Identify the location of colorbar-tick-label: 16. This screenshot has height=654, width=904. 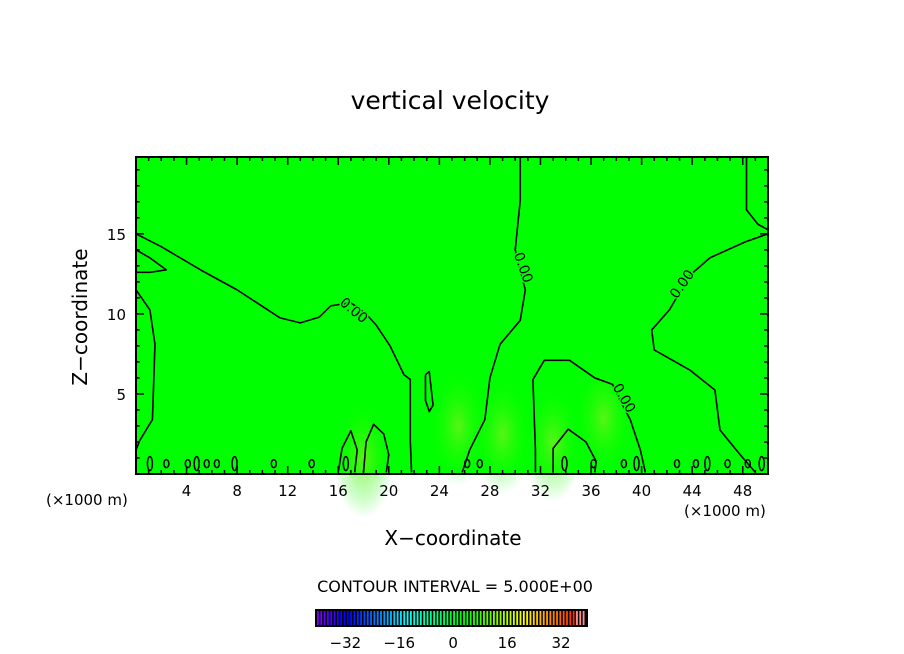
(507, 643).